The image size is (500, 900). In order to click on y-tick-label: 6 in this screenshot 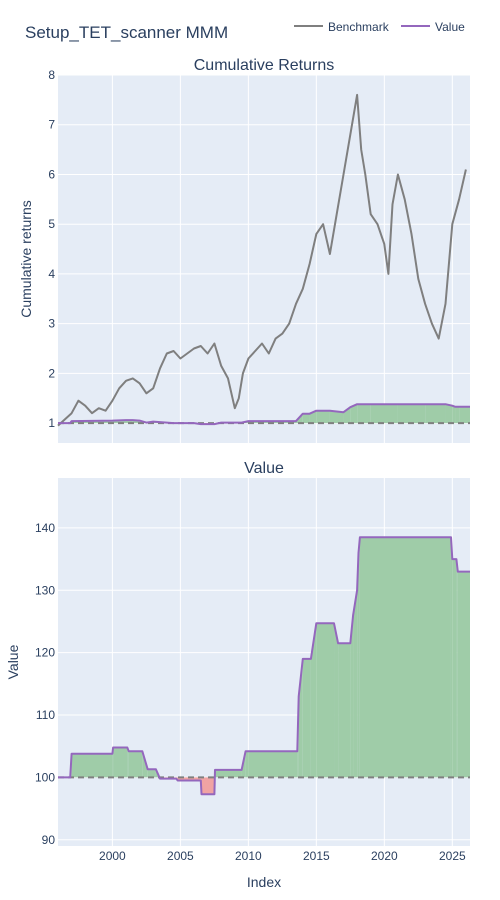, I will do `click(51, 174)`.